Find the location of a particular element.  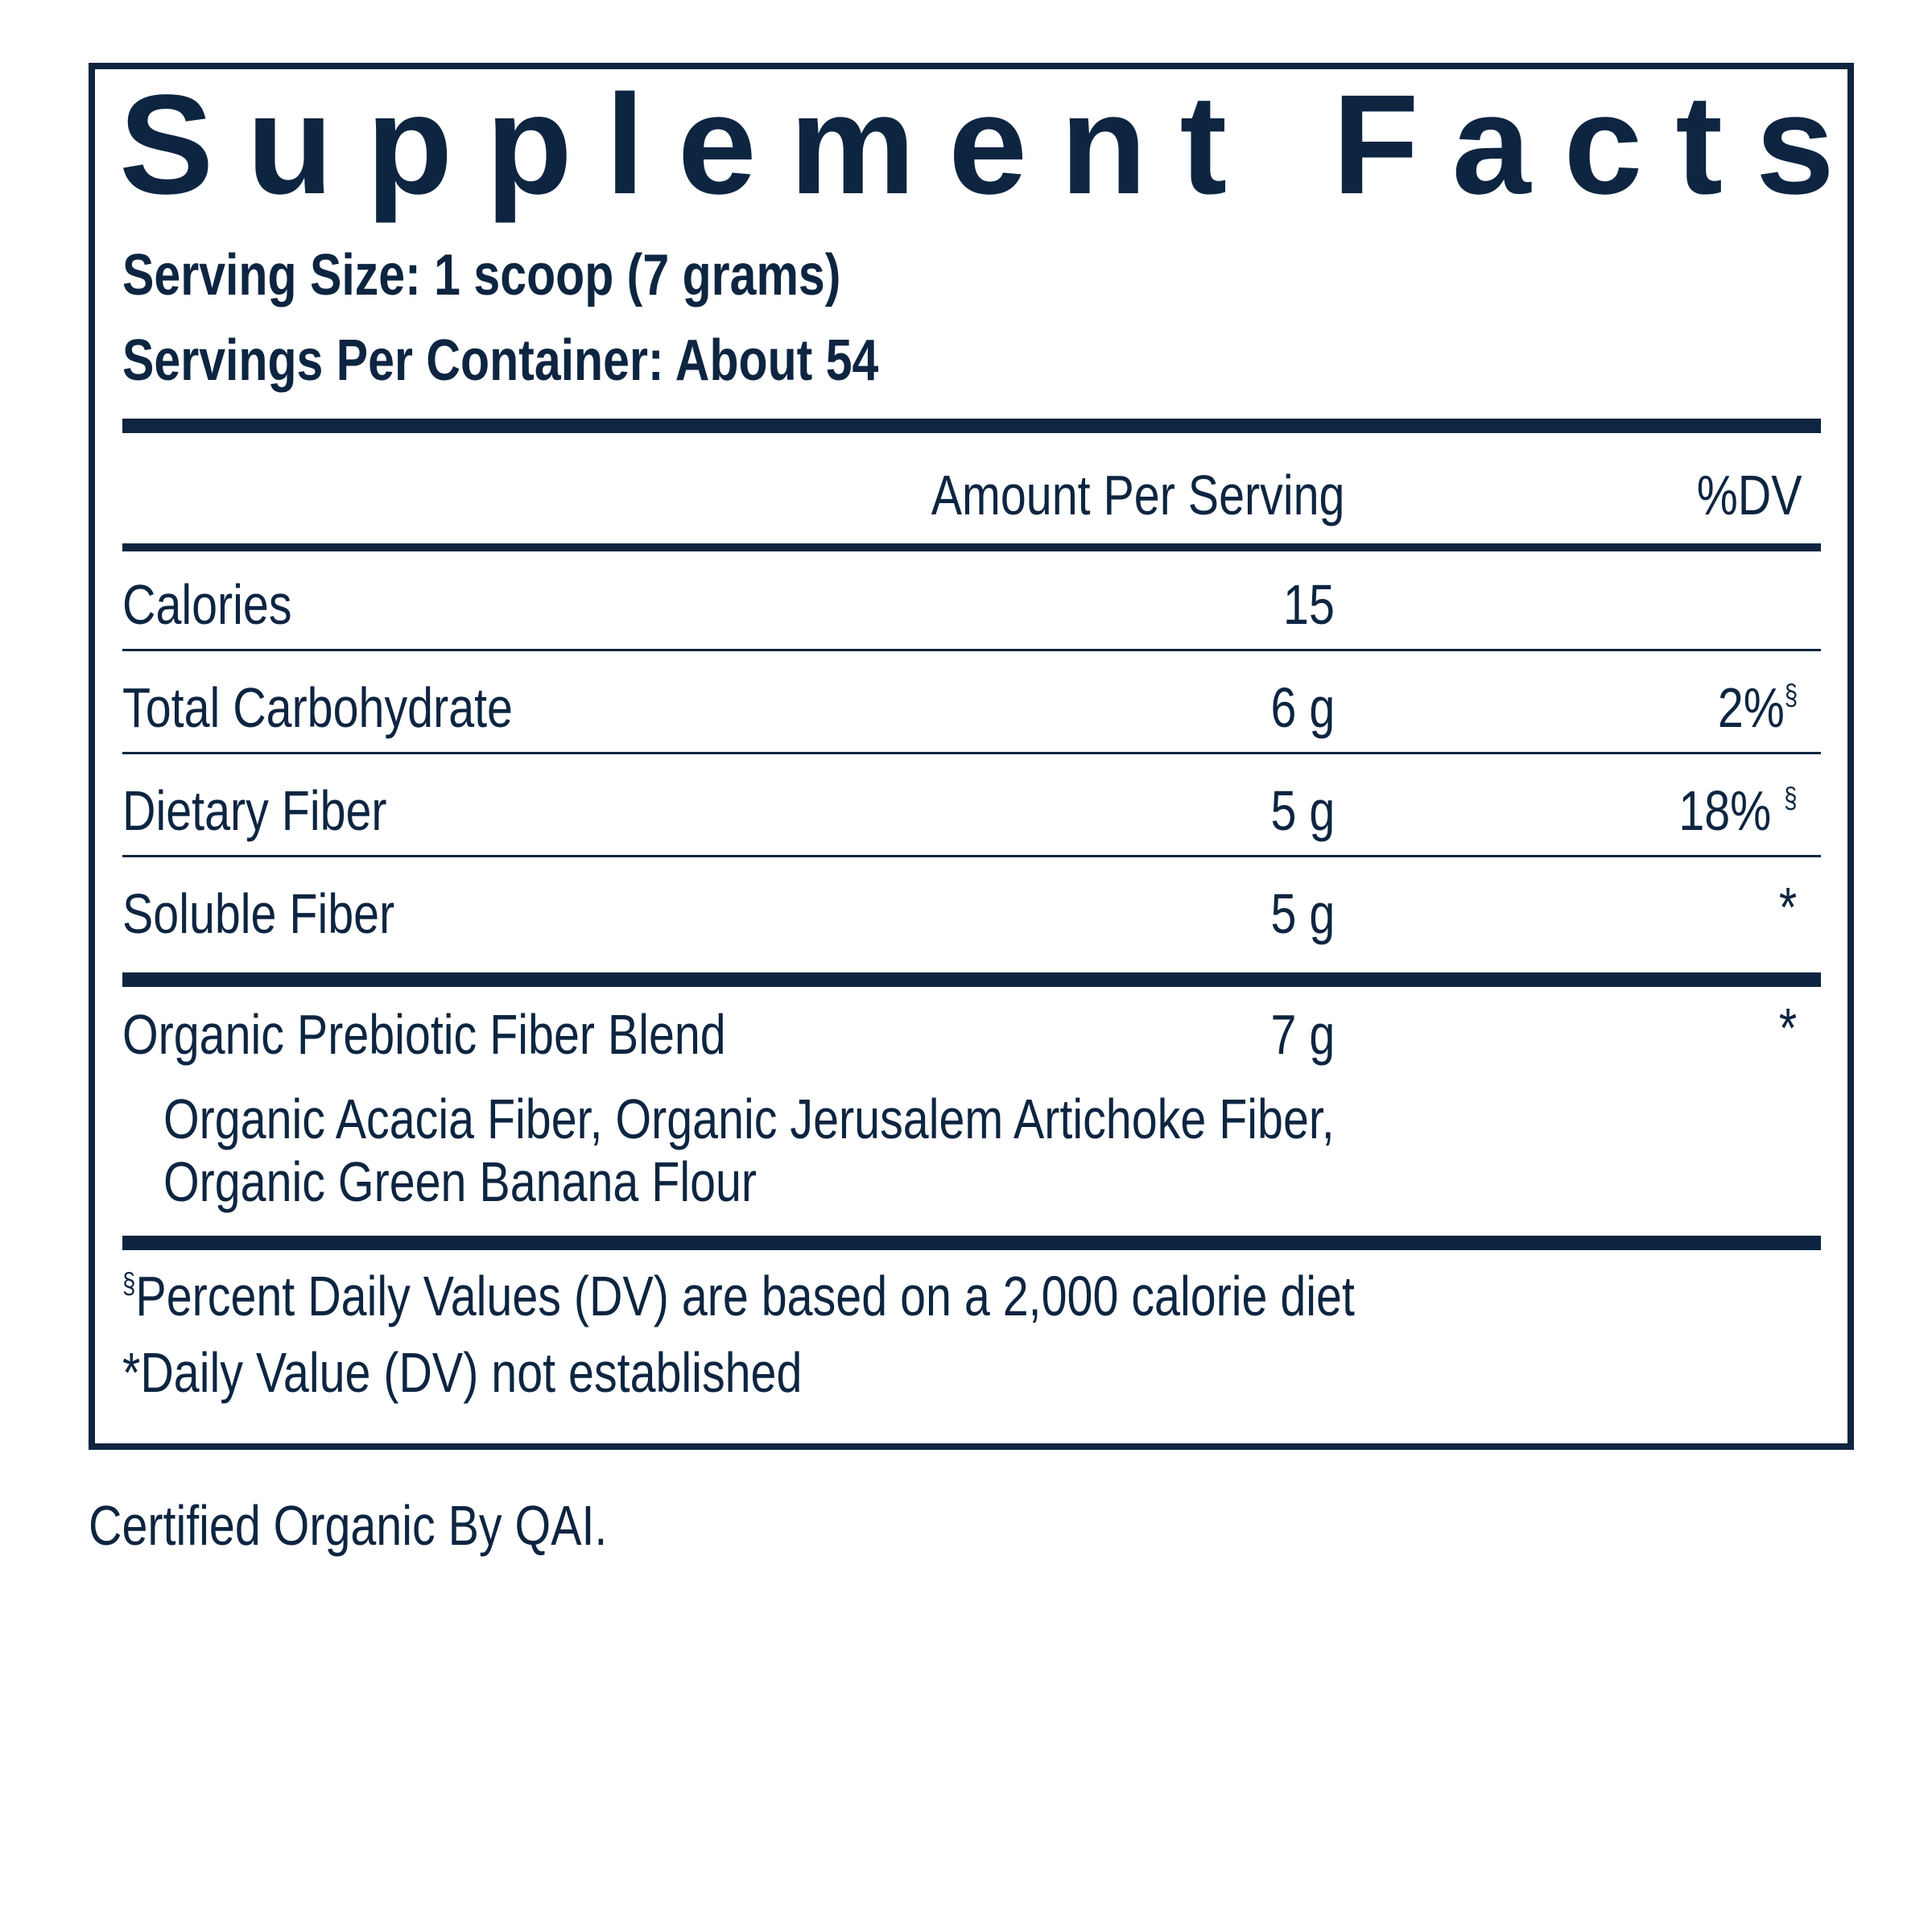

soluble-fiber-dv: * is located at coordinates (1787, 907).